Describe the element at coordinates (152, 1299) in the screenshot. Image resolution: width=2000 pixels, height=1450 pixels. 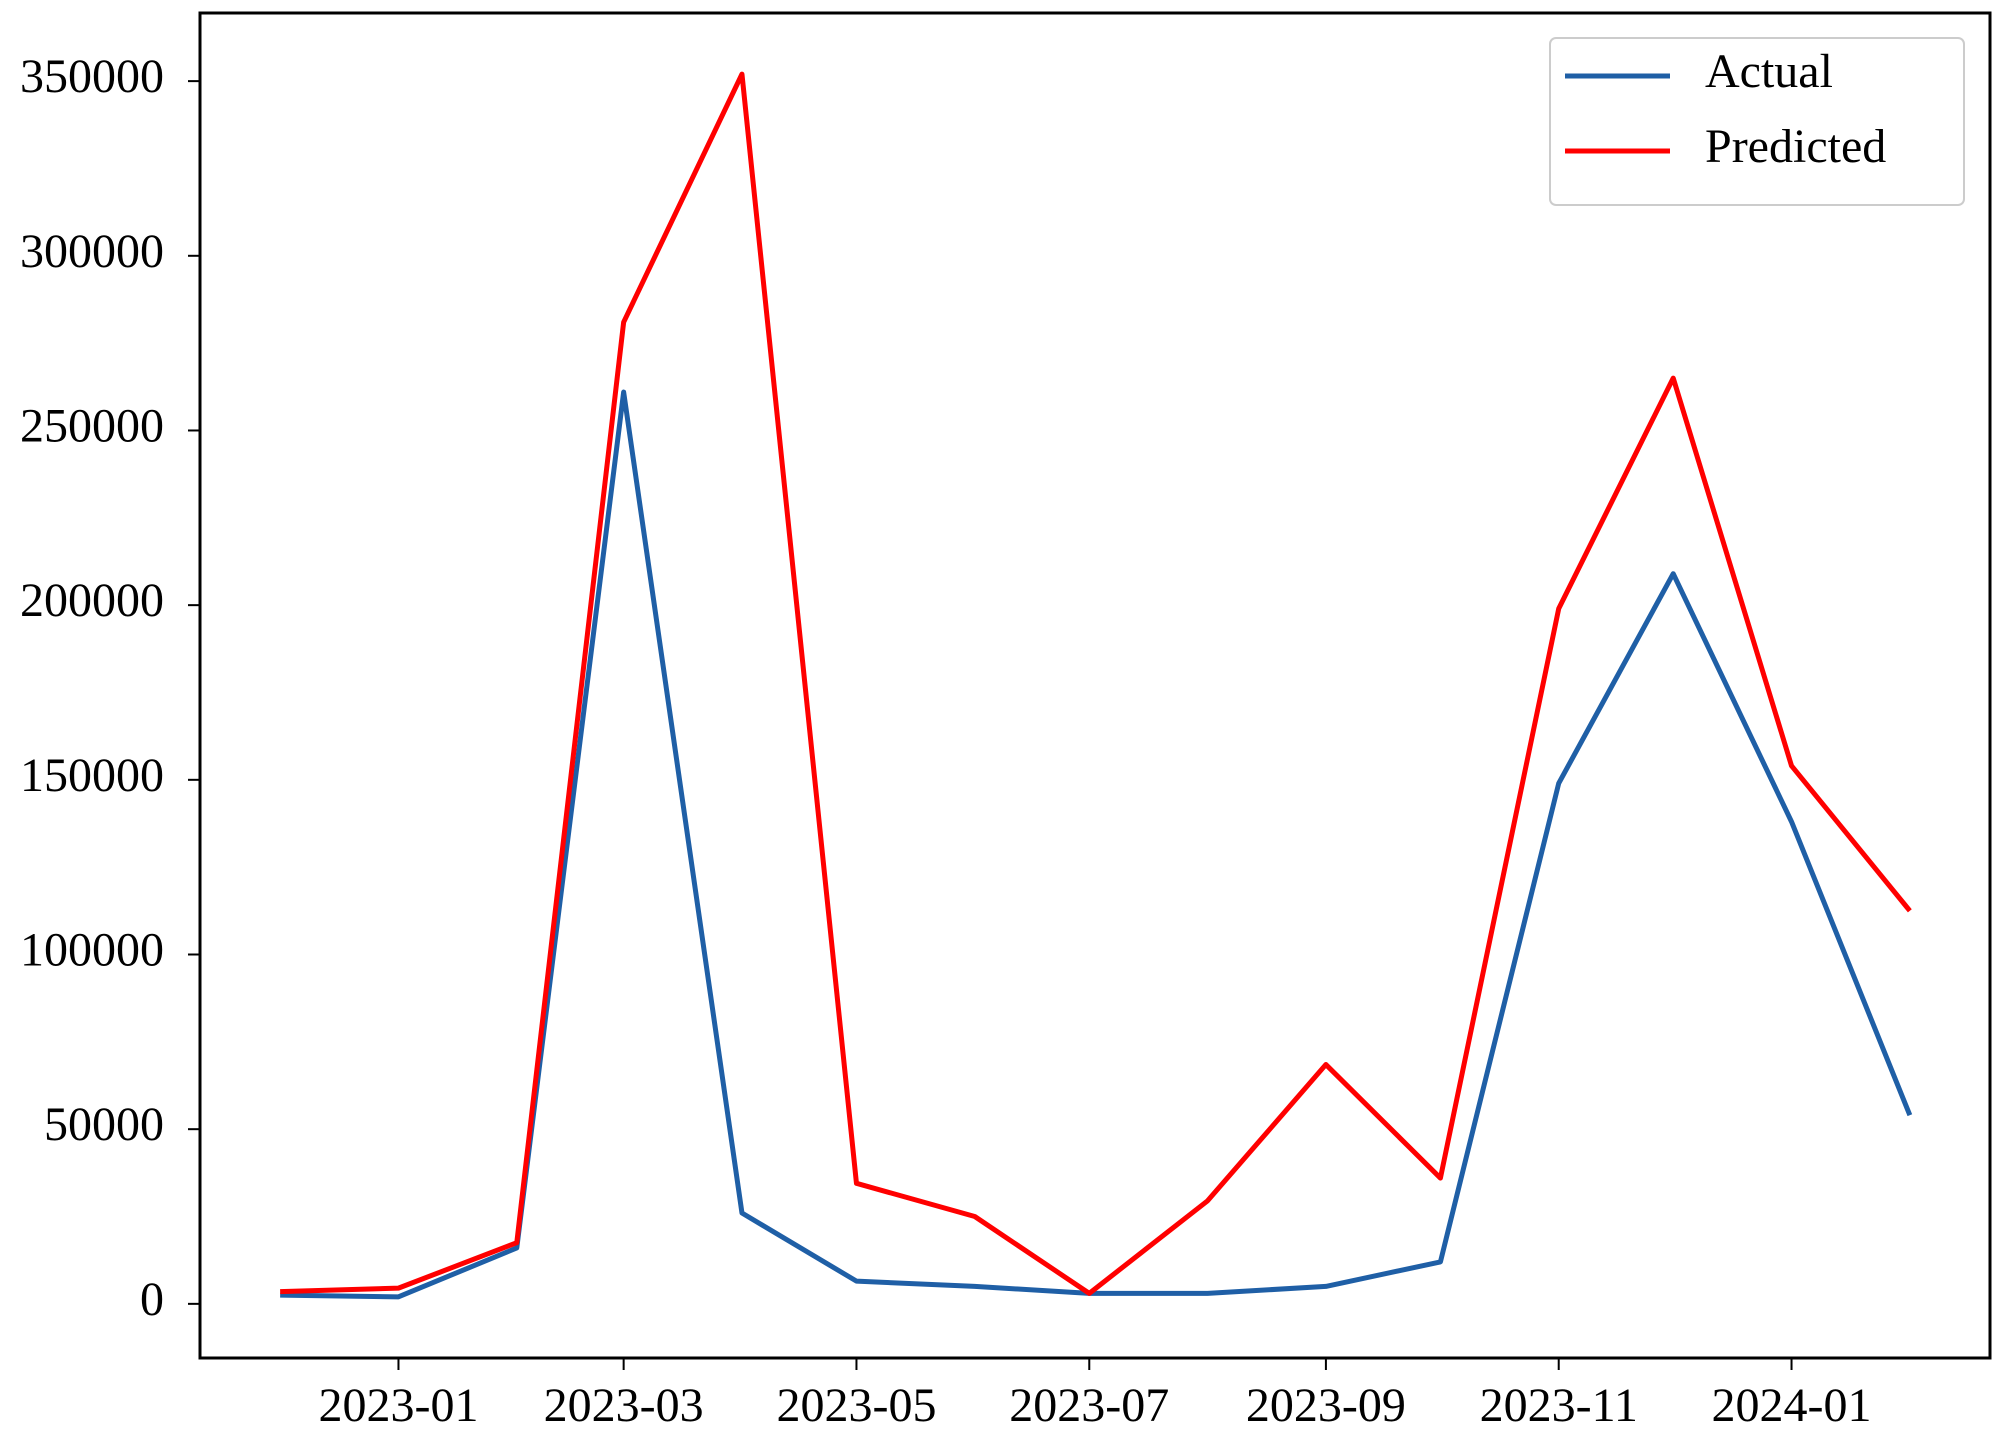
I see `y-tick-label: 0` at that location.